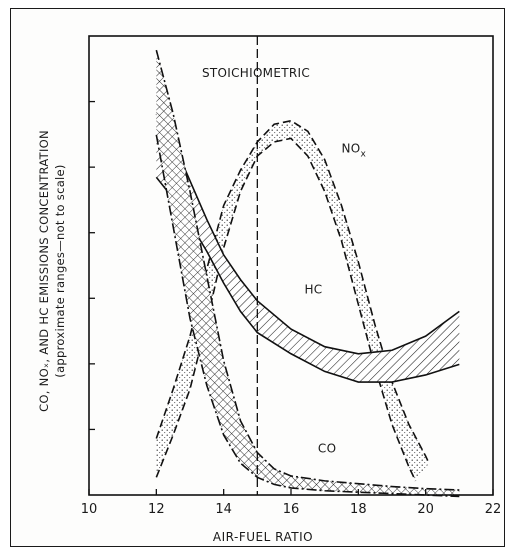 Image resolution: width=517 pixels, height=555 pixels. Describe the element at coordinates (156, 509) in the screenshot. I see `x-tick-label: 12` at that location.